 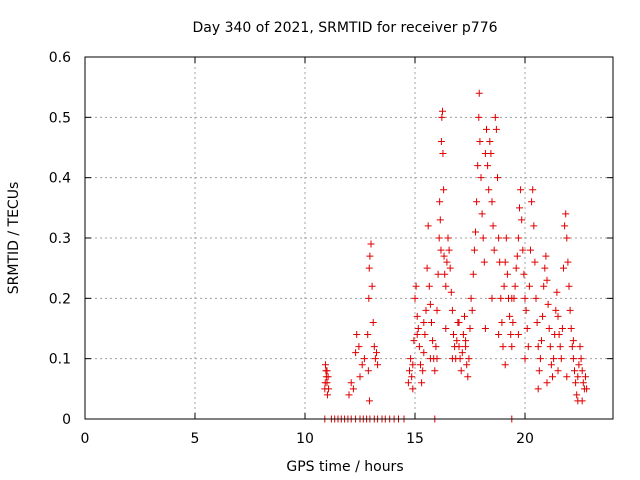 I want to click on y-tick-label: 0.6, so click(x=60, y=58).